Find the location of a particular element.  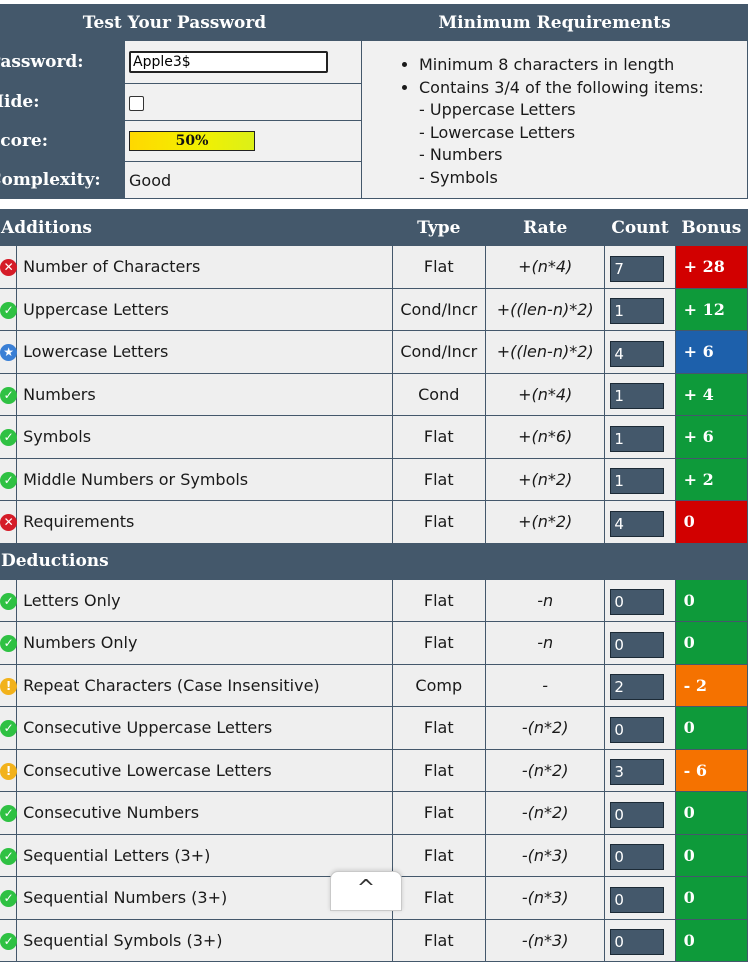

count-header: Count is located at coordinates (640, 227).